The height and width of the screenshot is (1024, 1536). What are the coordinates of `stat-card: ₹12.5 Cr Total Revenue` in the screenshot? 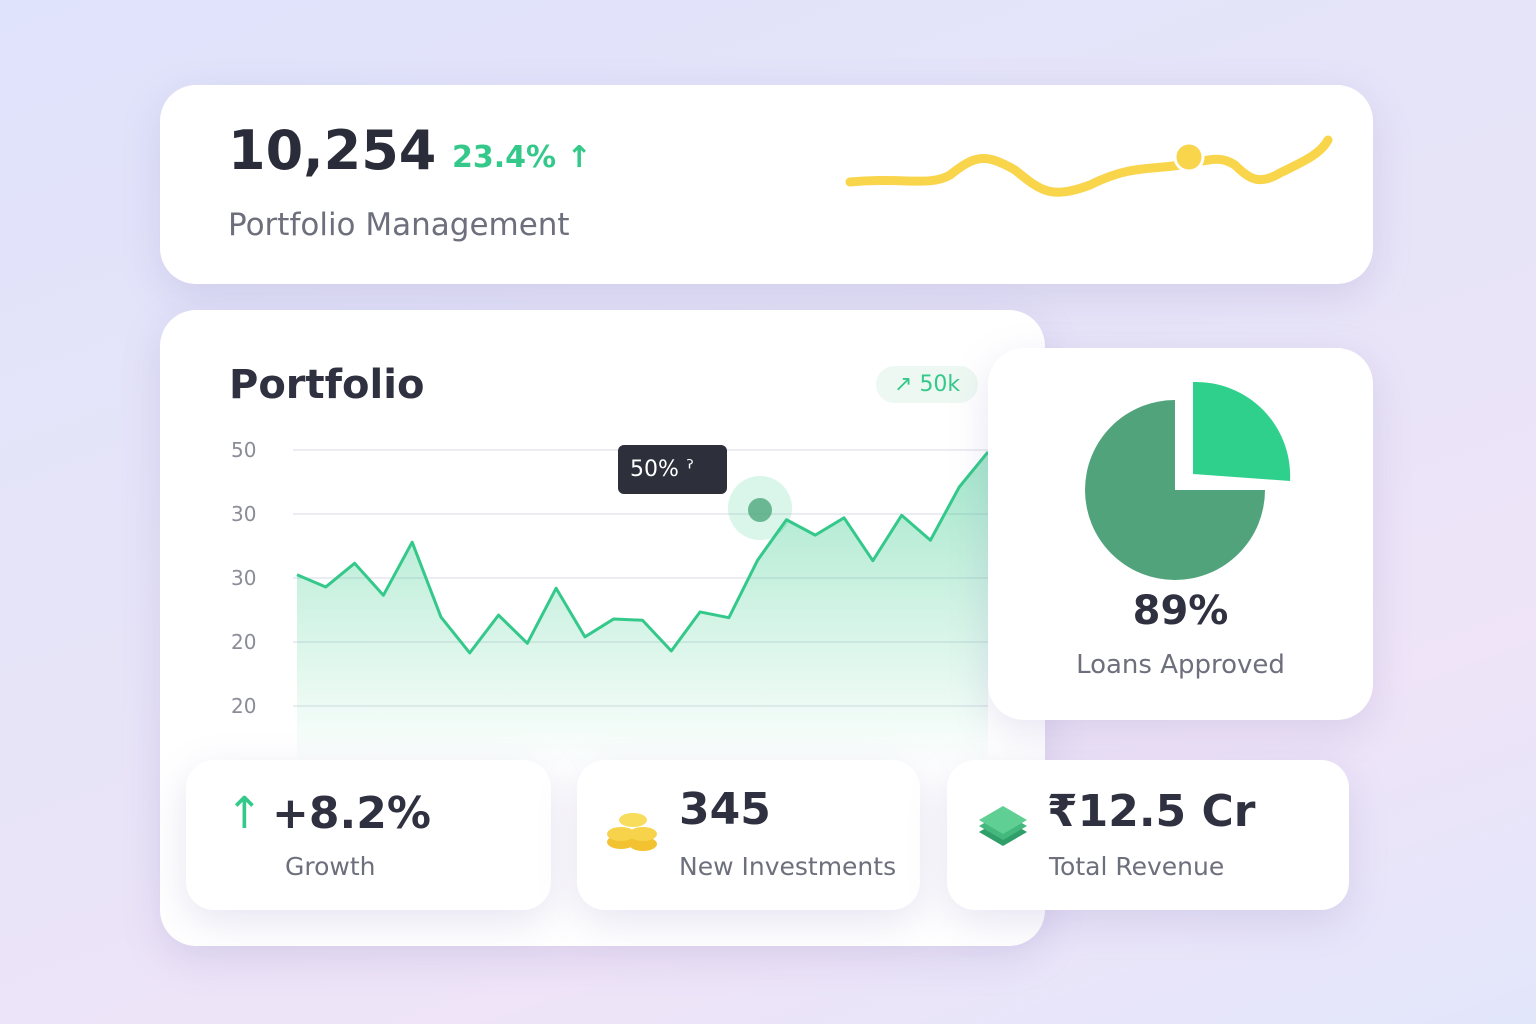 It's located at (1148, 835).